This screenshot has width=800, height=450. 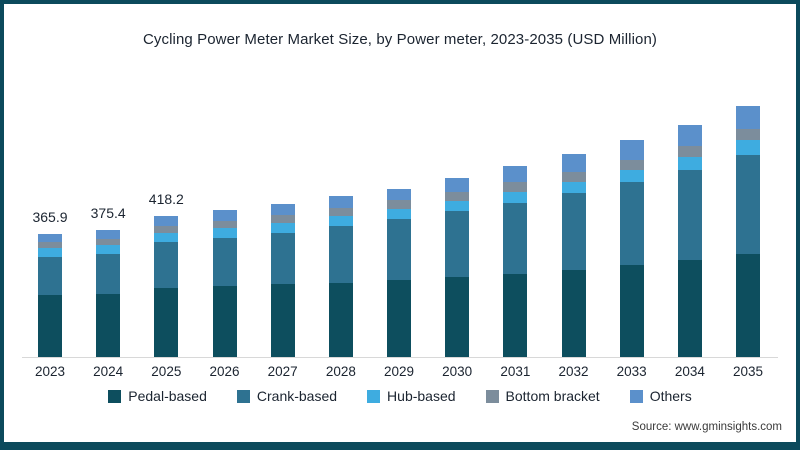 I want to click on x-axis-label: 2025, so click(x=166, y=371).